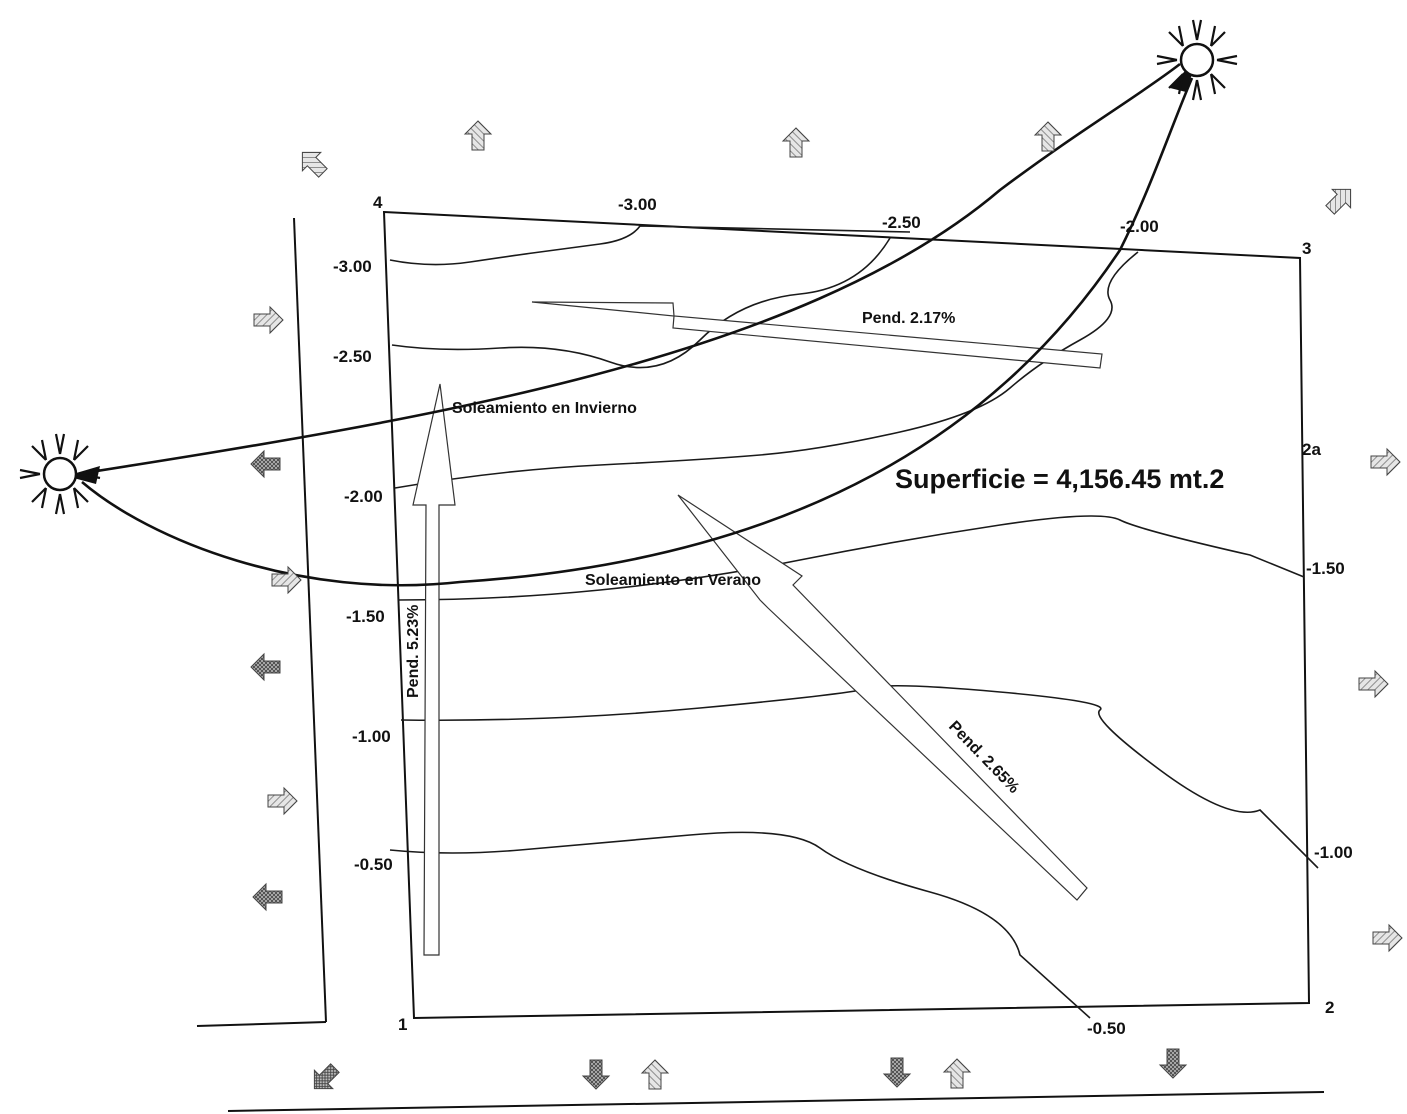 The height and width of the screenshot is (1114, 1407). What do you see at coordinates (378, 202) in the screenshot?
I see `vertex-label: 4` at bounding box center [378, 202].